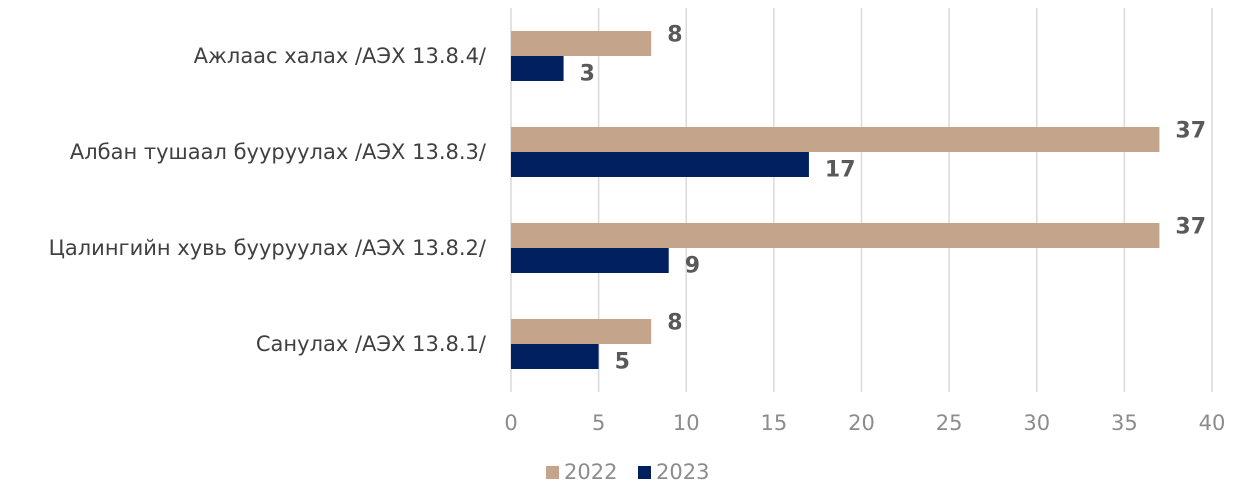  What do you see at coordinates (674, 35) in the screenshot?
I see `data-label-2022-4: 8` at bounding box center [674, 35].